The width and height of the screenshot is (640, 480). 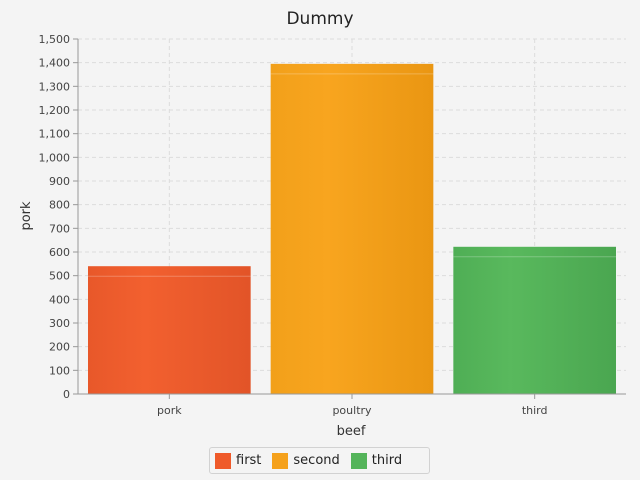 What do you see at coordinates (316, 460) in the screenshot?
I see `legend-label-second: second` at bounding box center [316, 460].